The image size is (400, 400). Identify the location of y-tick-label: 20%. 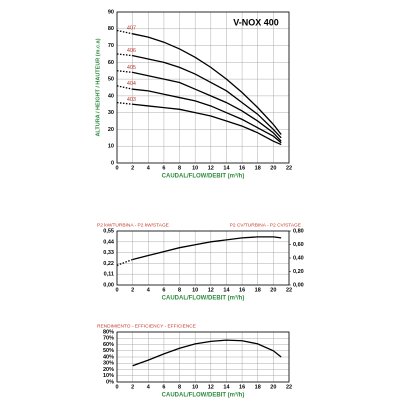
(108, 370).